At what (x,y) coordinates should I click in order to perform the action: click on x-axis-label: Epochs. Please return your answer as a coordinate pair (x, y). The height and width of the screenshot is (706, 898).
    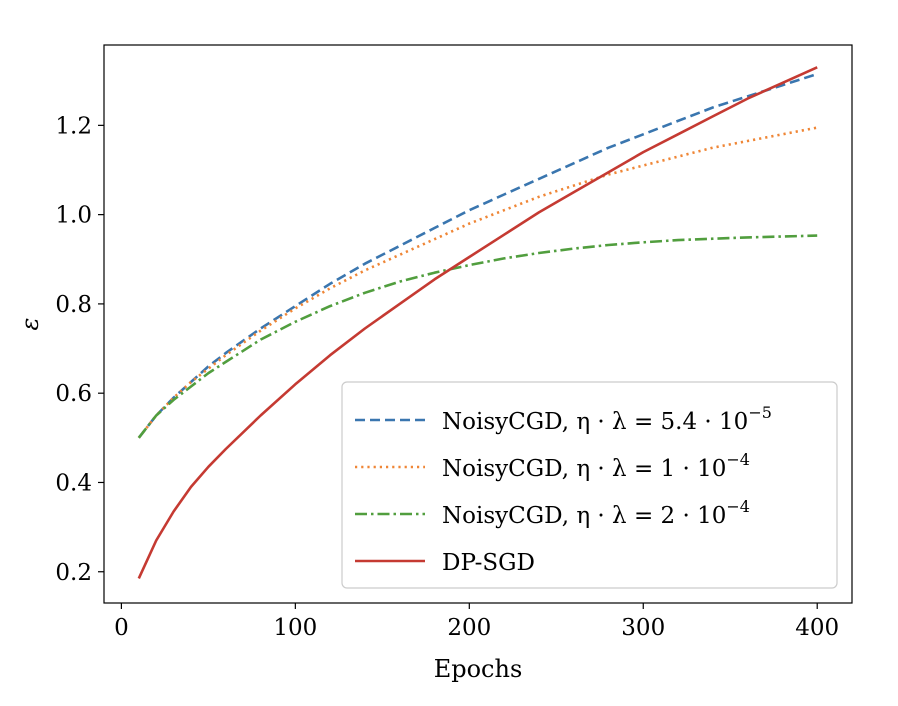
    Looking at the image, I should click on (478, 669).